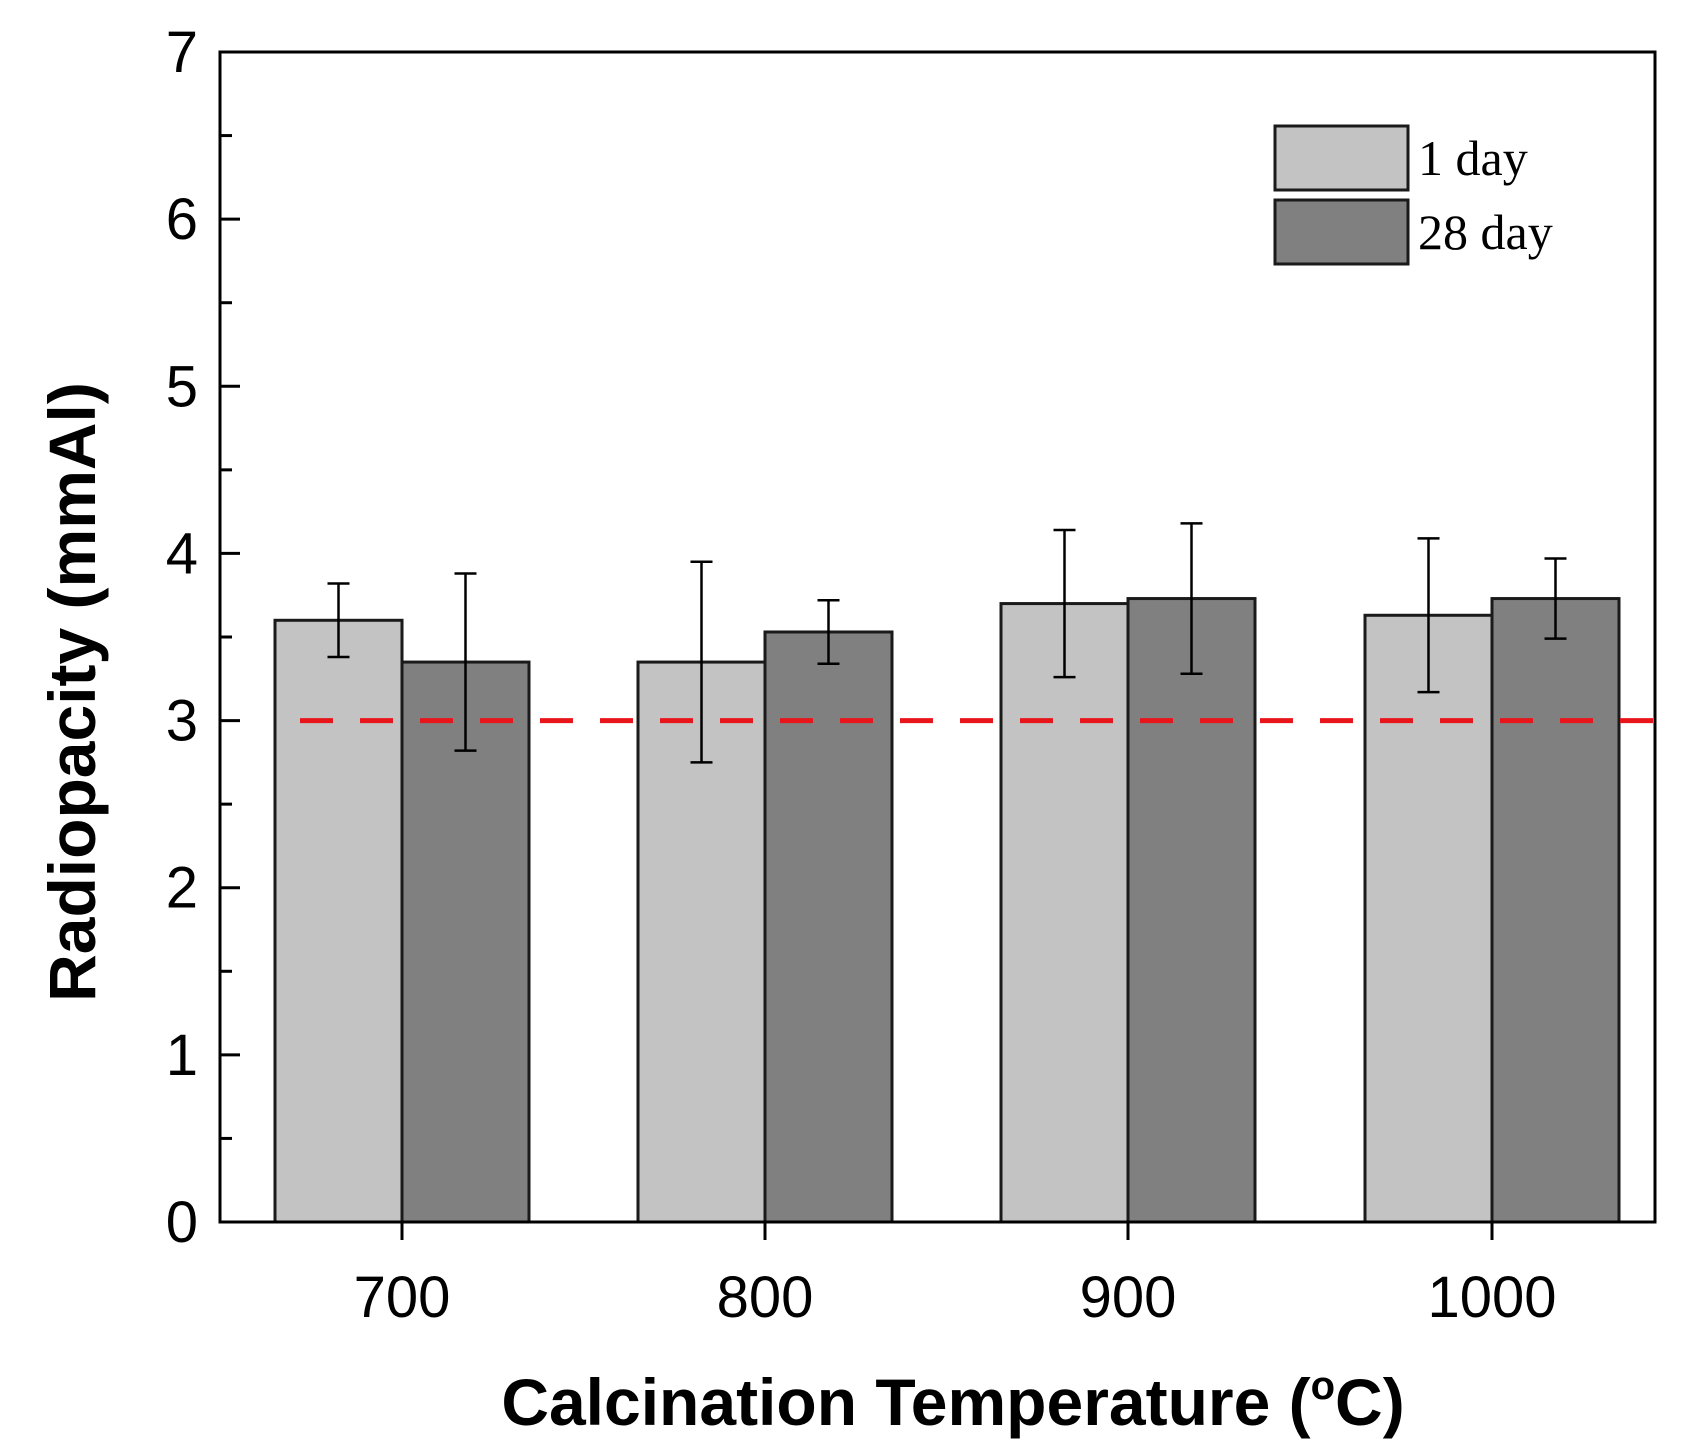 The width and height of the screenshot is (1687, 1444). What do you see at coordinates (1413, 232) in the screenshot?
I see `legend-item-28-day: 28 day` at bounding box center [1413, 232].